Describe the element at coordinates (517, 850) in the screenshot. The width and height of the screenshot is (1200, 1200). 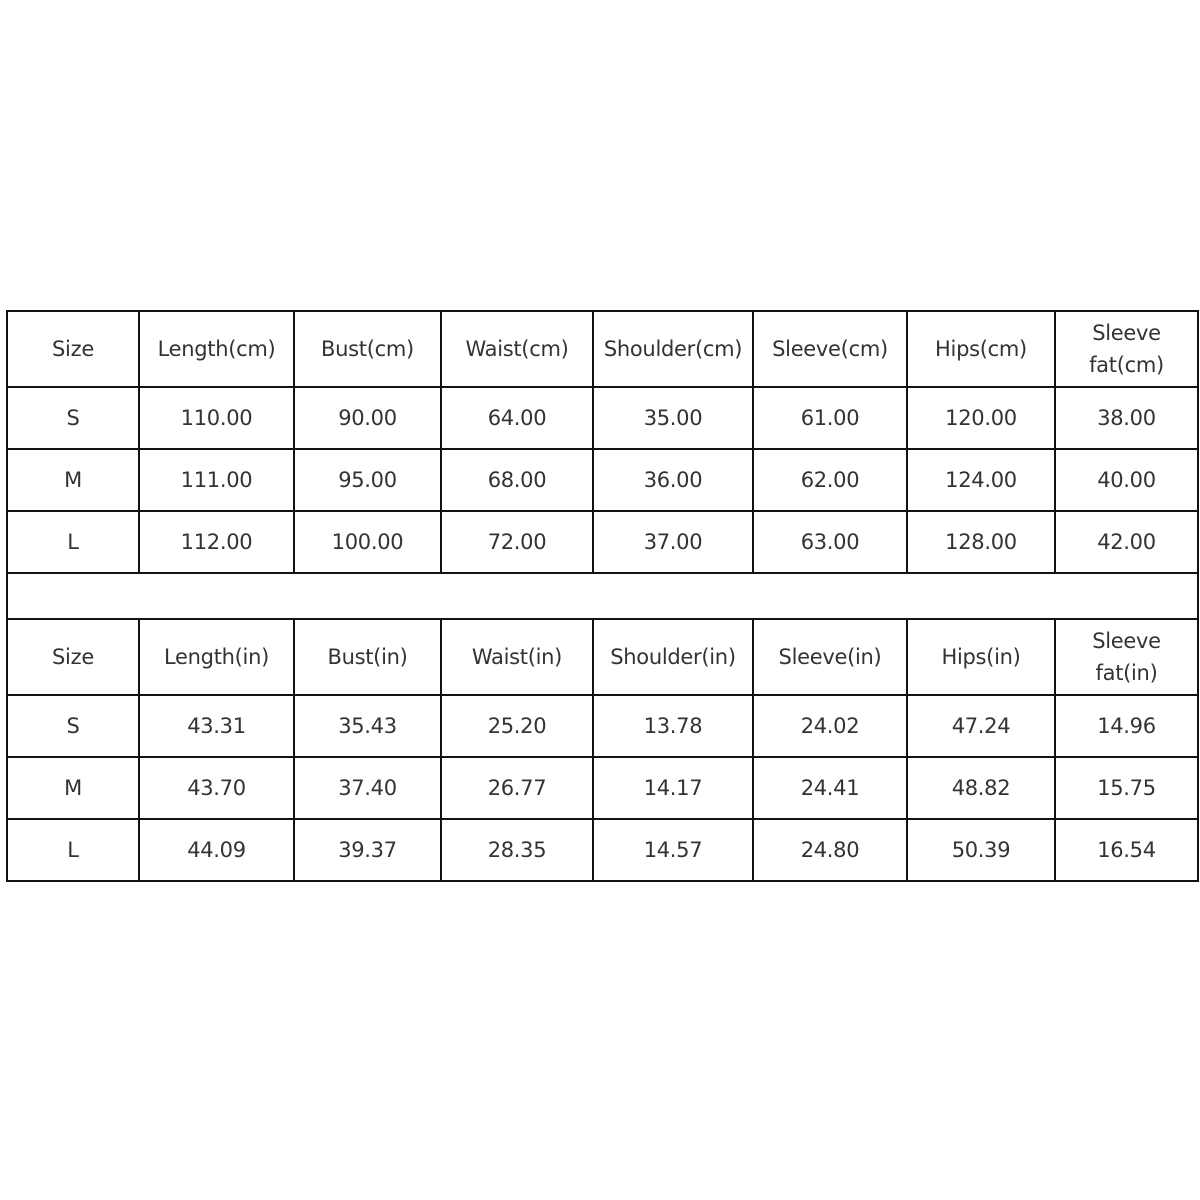
I see `table-cell: 28.35` at that location.